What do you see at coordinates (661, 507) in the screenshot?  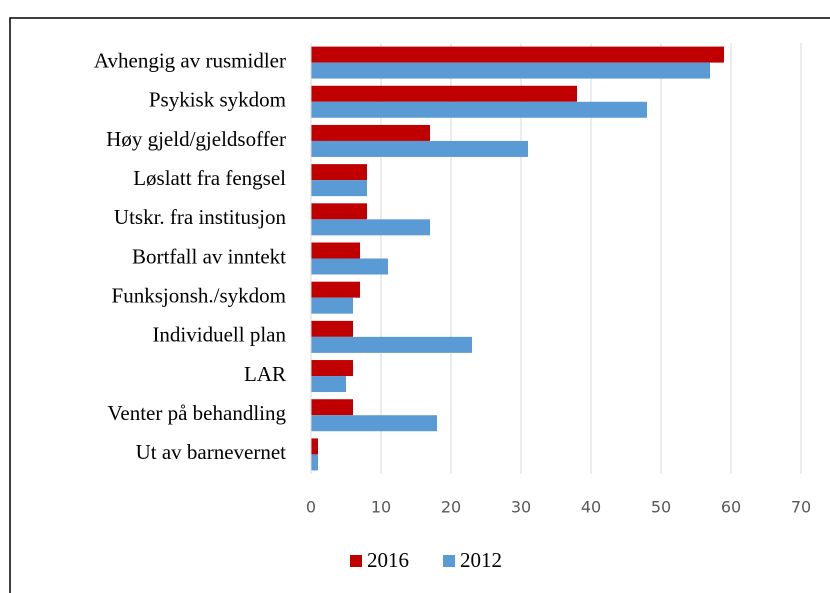 I see `x-tick-label: 50` at bounding box center [661, 507].